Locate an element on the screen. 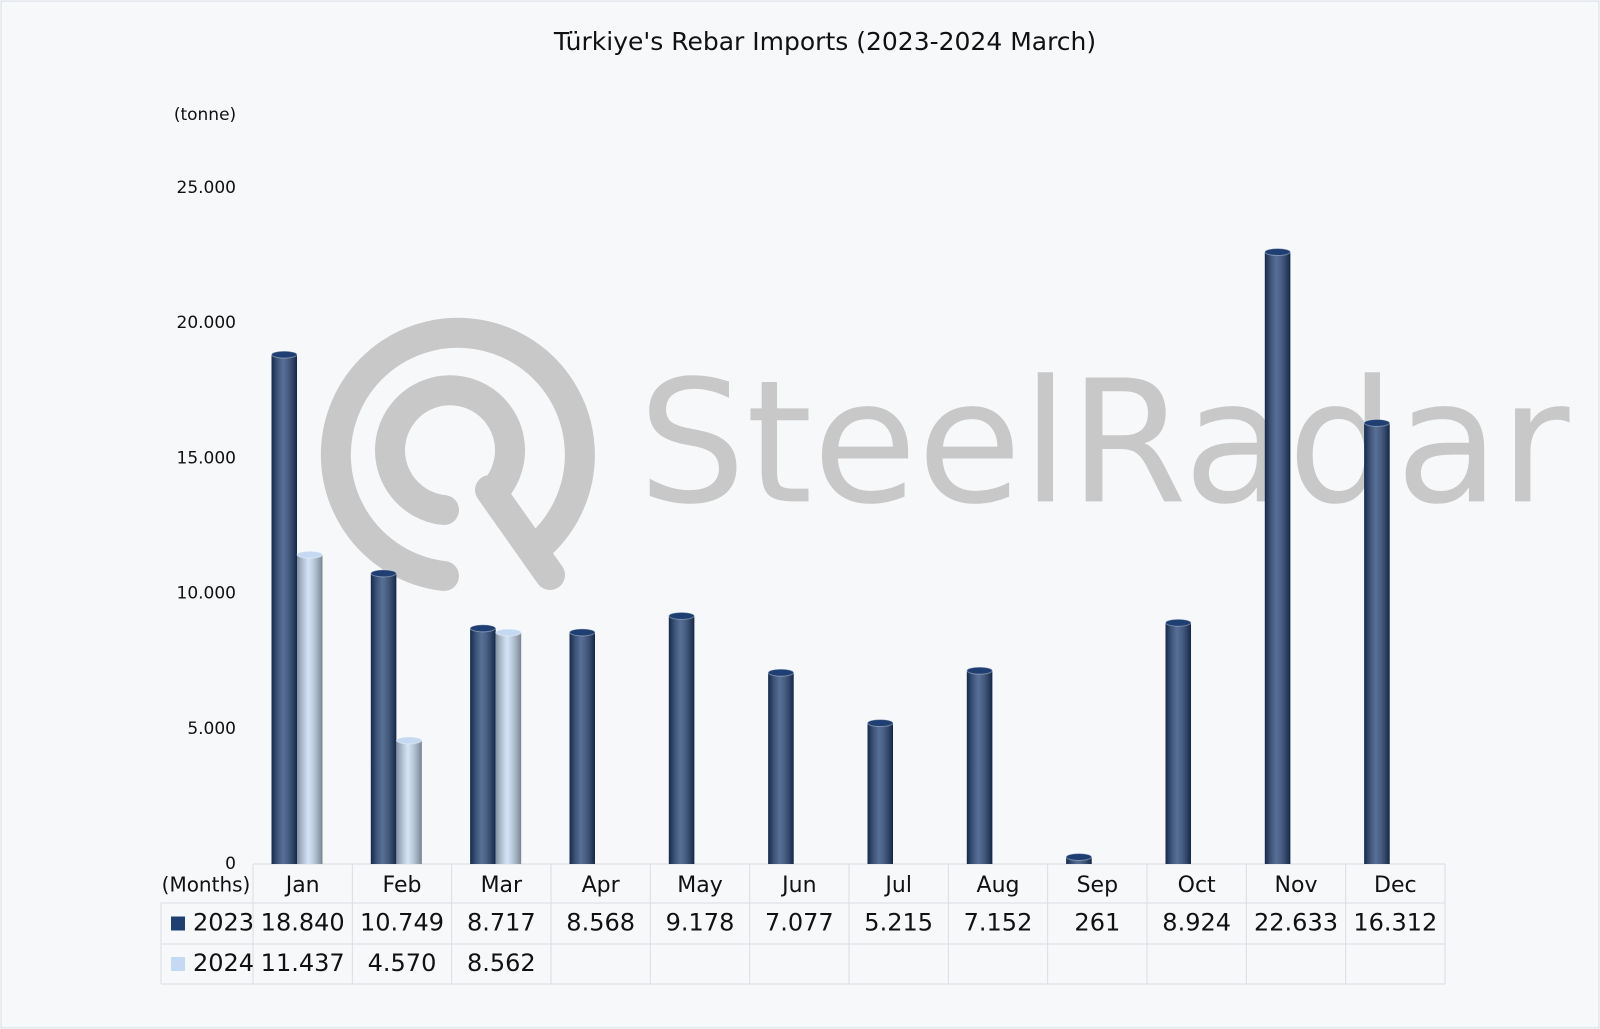 Image resolution: width=1600 pixels, height=1029 pixels. y-axis-label: (tonne) is located at coordinates (205, 115).